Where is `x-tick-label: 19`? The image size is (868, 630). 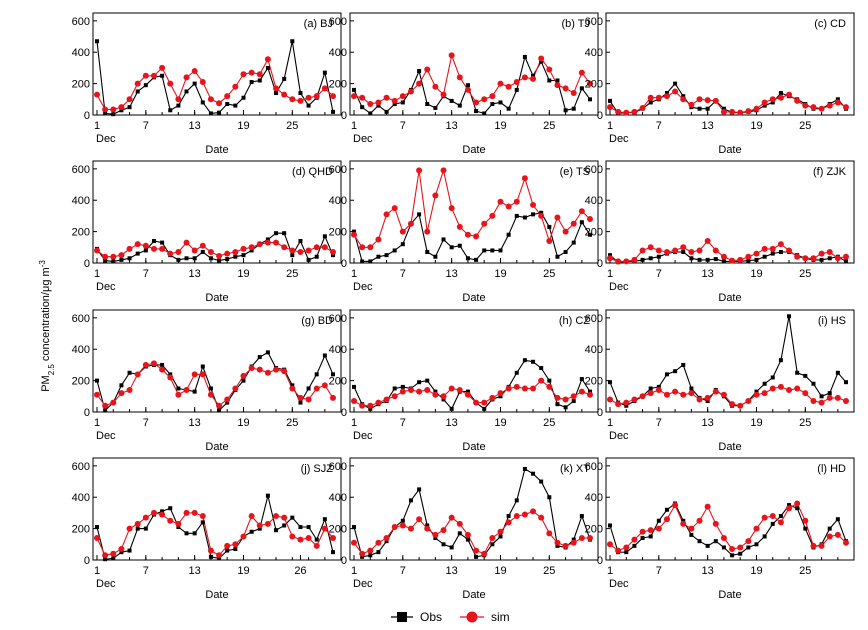 x-tick-label: 19 is located at coordinates (243, 126).